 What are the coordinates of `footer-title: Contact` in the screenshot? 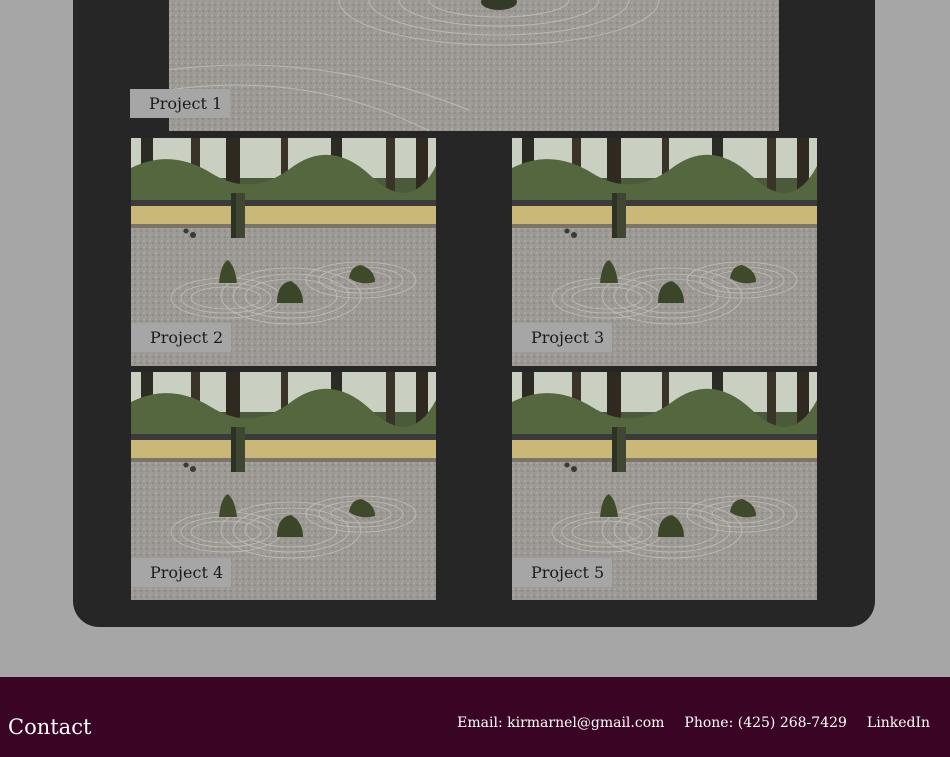 It's located at (50, 727).